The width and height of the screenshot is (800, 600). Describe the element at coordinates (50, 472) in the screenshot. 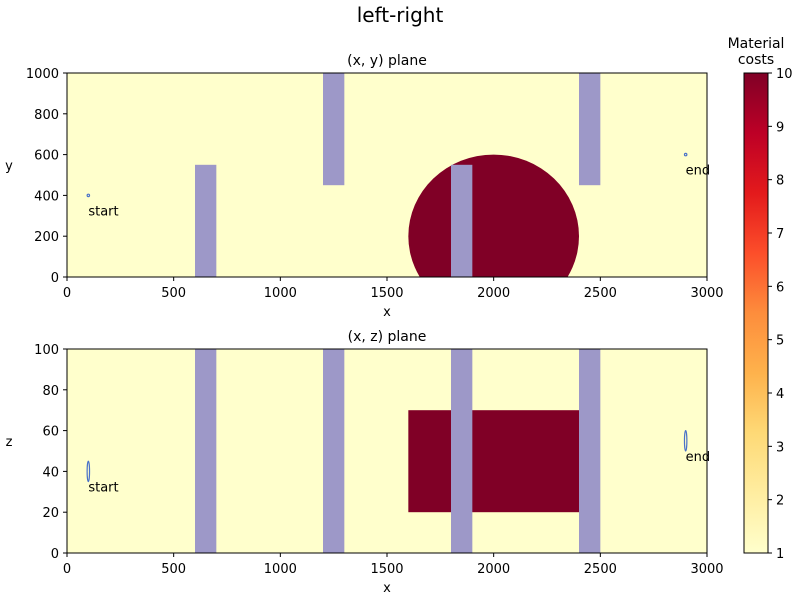

I see `y-tick-label: 40` at that location.